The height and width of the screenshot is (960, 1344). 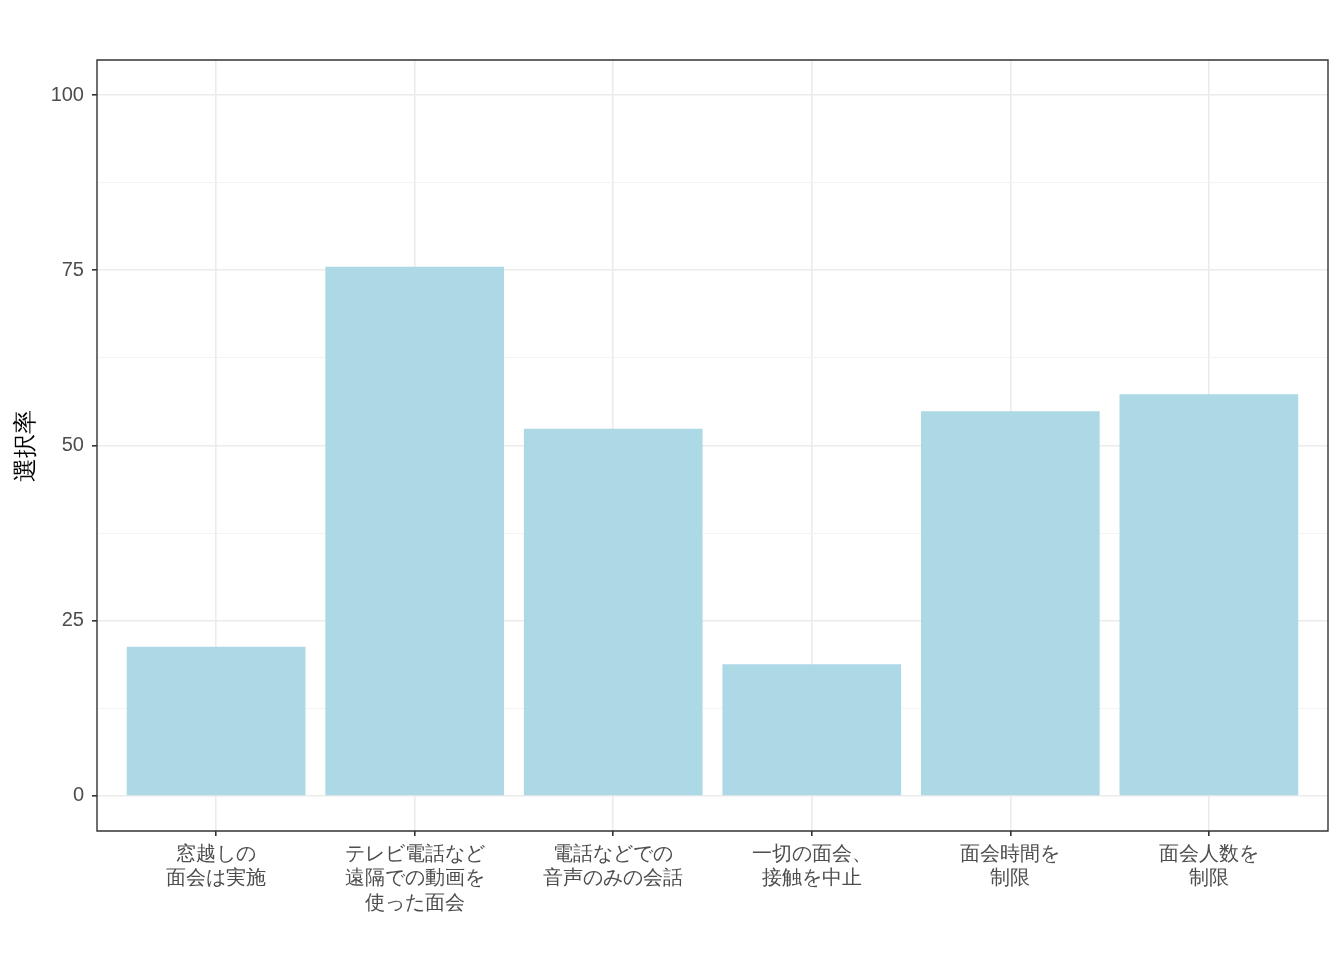 What do you see at coordinates (72, 444) in the screenshot?
I see `y-tick-label: 50` at bounding box center [72, 444].